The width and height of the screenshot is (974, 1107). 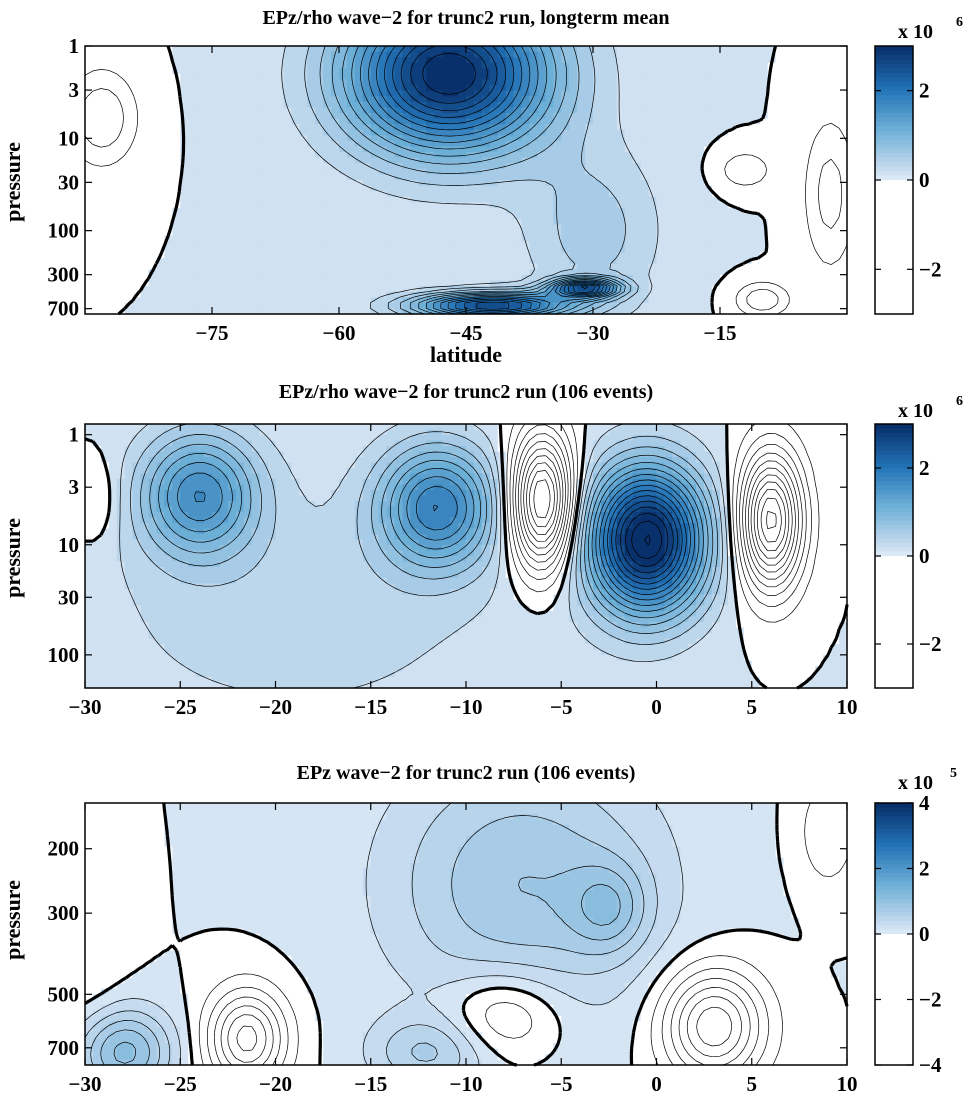 I want to click on colorbar-tick-label: 2, so click(x=924, y=91).